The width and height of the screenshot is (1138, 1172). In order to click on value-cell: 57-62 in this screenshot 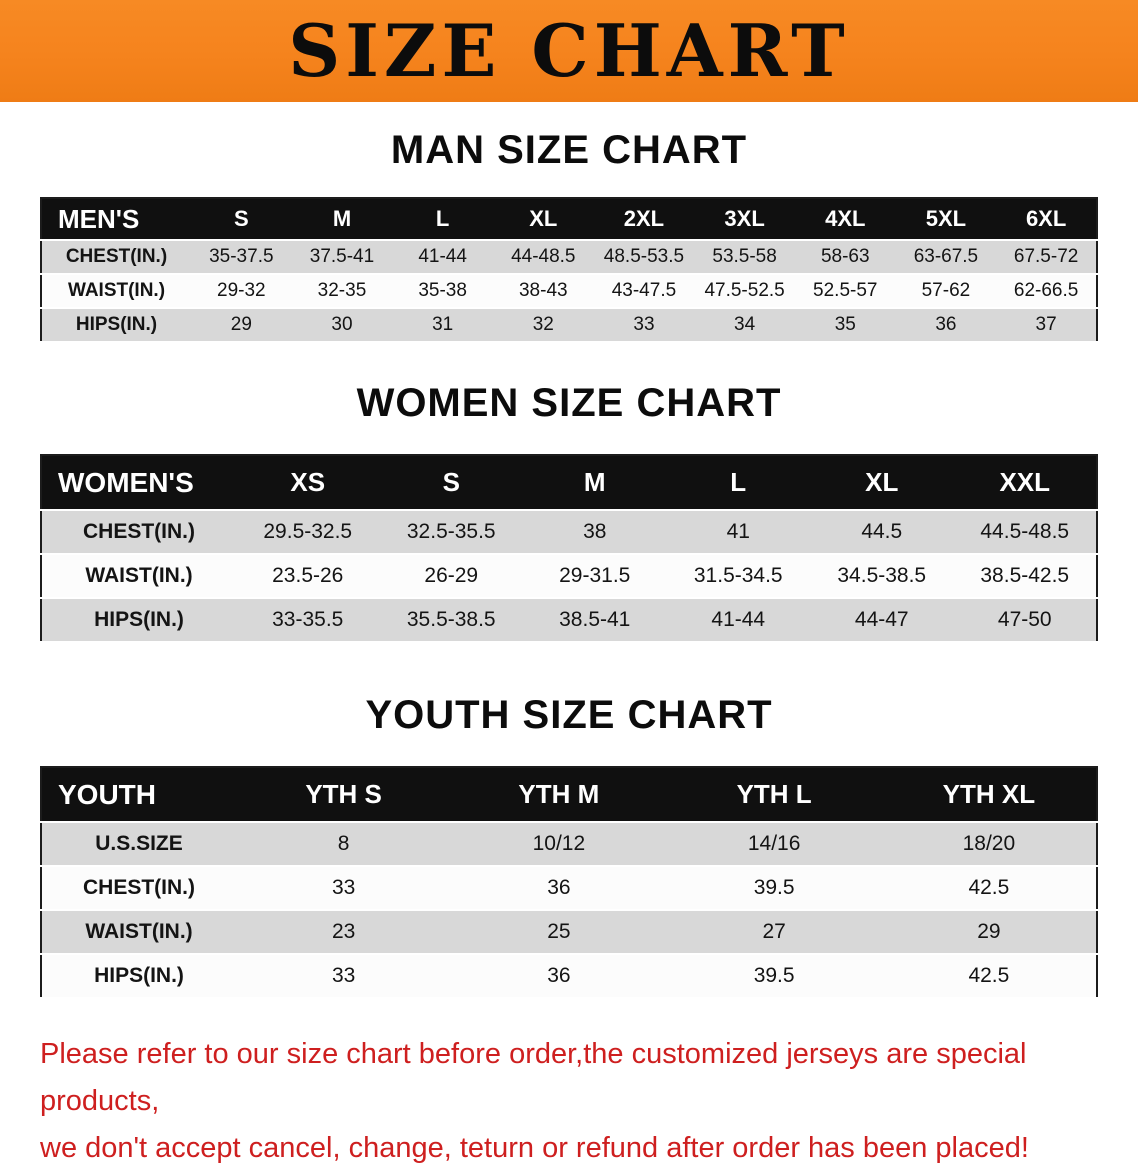, I will do `click(946, 291)`.